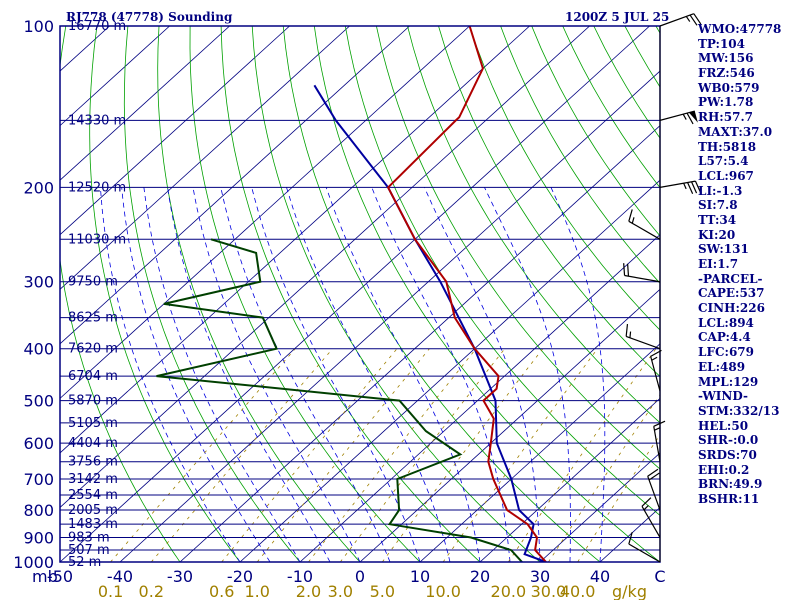 This screenshot has height=600, width=800. I want to click on index-item: BRN:49.9, so click(730, 484).